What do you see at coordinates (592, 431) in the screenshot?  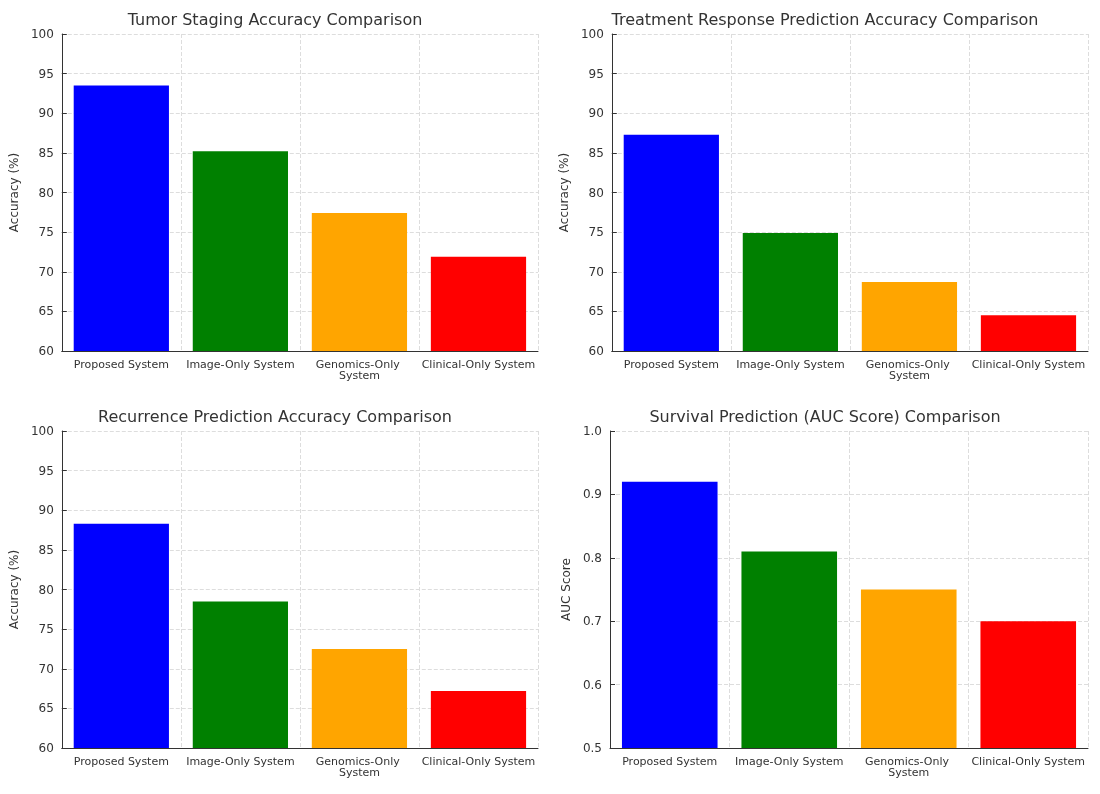 I see `y-tick-label: 1.0` at bounding box center [592, 431].